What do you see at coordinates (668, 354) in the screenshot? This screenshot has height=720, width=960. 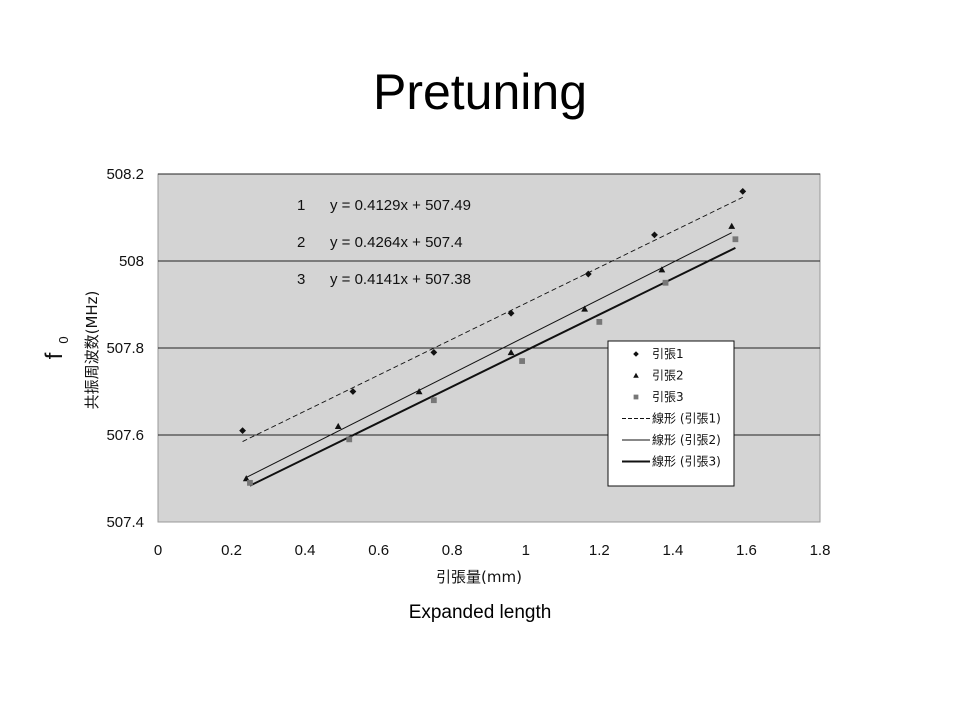 I see `legend-label-1: 引張1` at bounding box center [668, 354].